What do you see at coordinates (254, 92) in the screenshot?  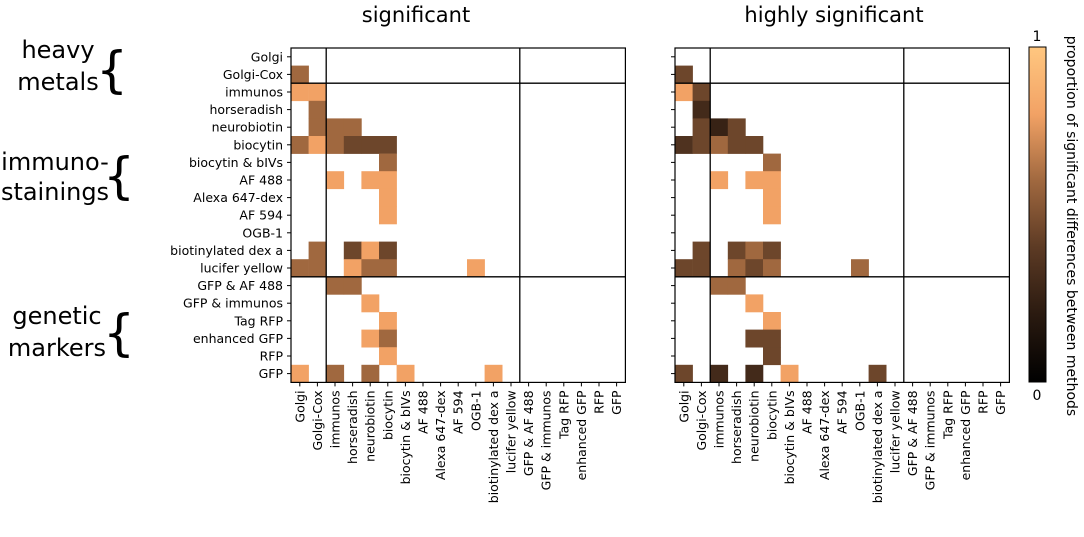 I see `y-tick-label: immunos` at bounding box center [254, 92].